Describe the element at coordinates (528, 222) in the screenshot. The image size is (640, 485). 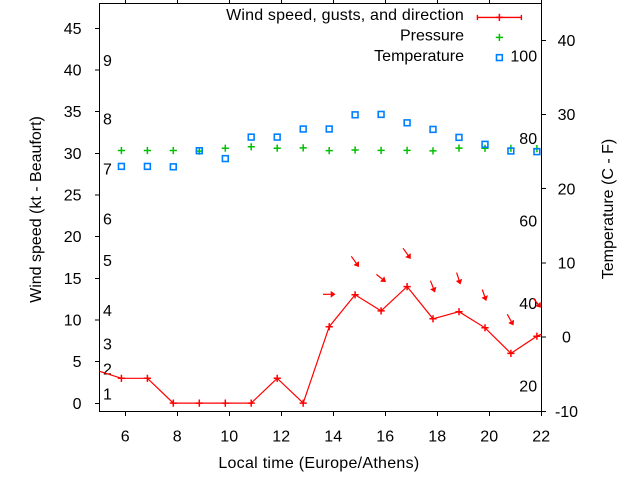
I see `svg-text: 60` at that location.